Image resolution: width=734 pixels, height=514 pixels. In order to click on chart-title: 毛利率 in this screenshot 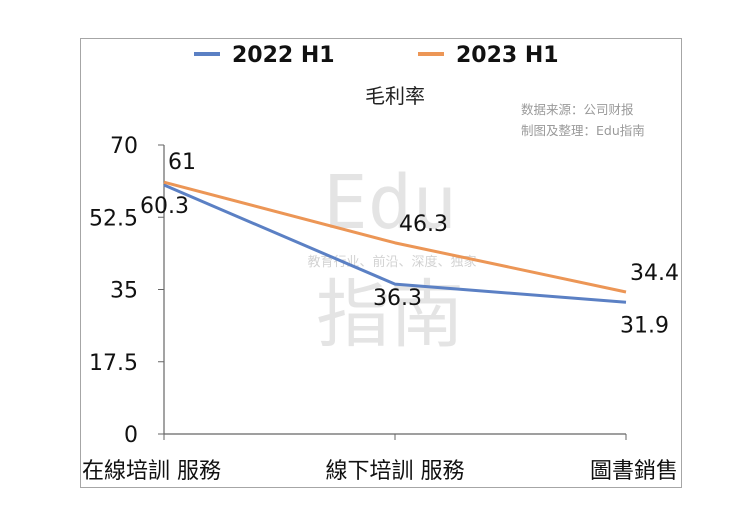, I will do `click(395, 96)`.